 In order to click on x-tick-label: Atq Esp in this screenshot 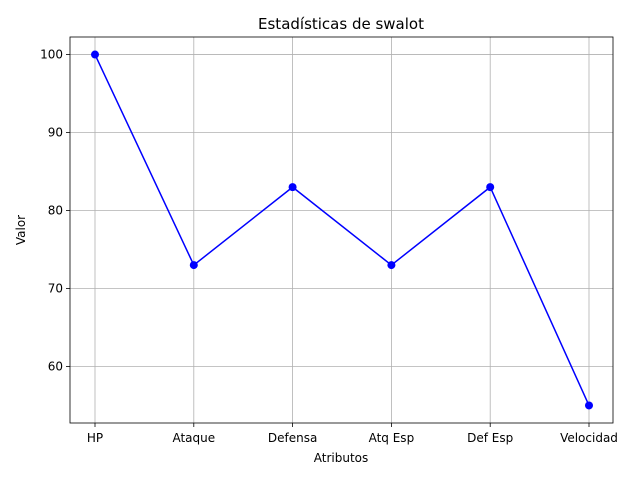, I will do `click(392, 438)`.